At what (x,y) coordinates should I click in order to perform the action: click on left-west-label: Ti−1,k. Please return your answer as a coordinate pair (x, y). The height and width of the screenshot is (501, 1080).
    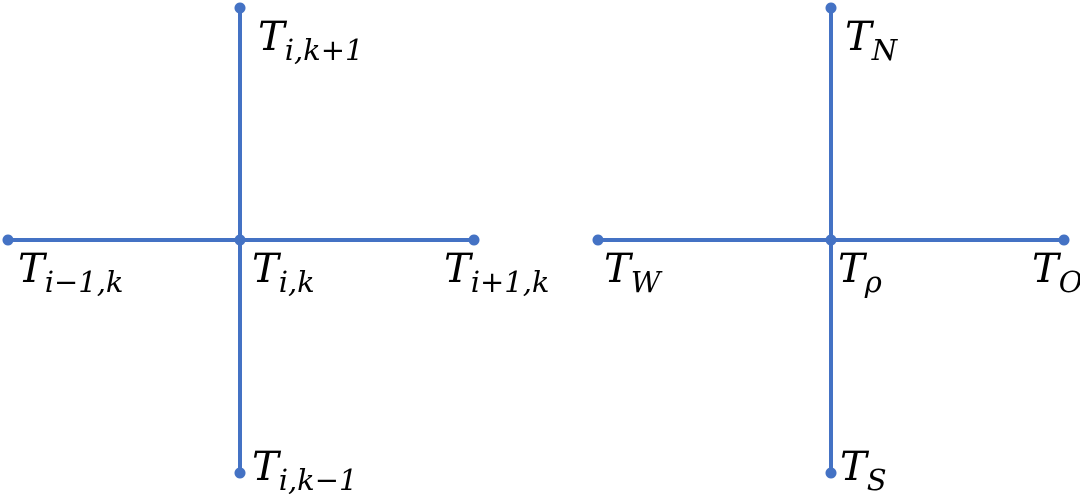
    Looking at the image, I should click on (71, 272).